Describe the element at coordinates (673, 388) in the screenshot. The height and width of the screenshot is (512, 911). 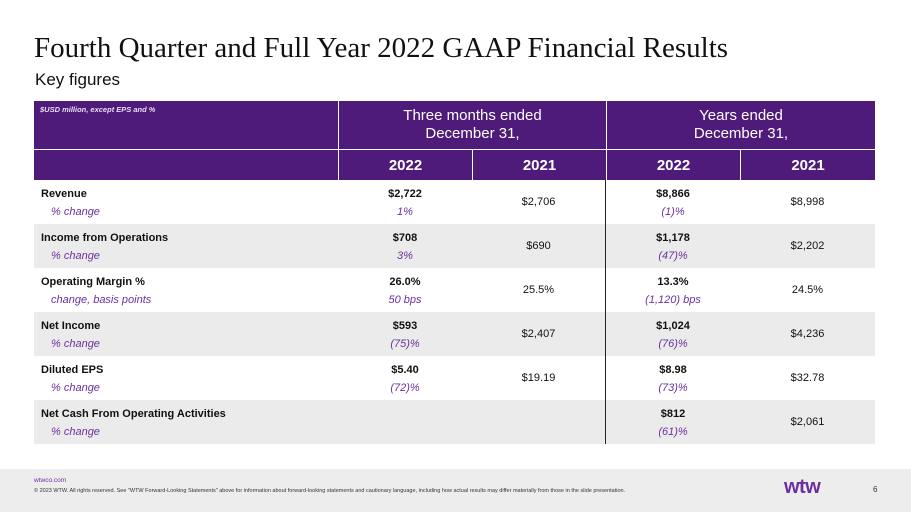
I see `cell-y2022-change: (73)%` at that location.